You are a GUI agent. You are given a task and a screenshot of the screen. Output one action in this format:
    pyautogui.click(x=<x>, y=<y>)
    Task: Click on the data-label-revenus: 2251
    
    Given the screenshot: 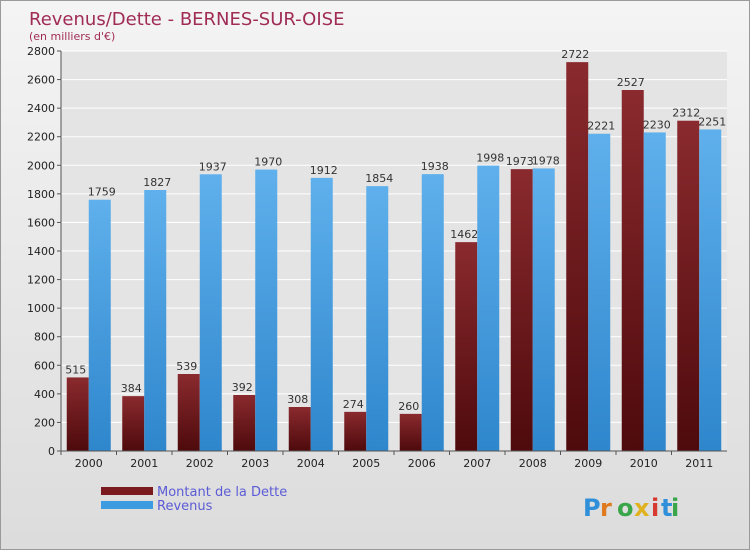 What is the action you would take?
    pyautogui.click(x=712, y=121)
    